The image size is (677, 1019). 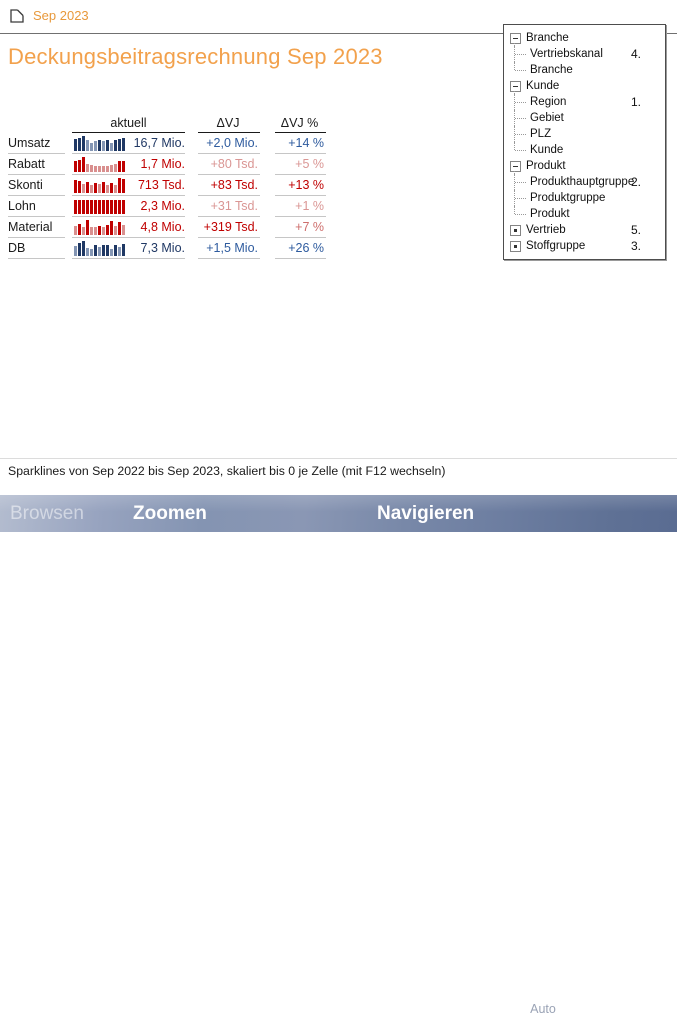 What do you see at coordinates (195, 56) in the screenshot?
I see `page-title: Deckungsbeitragsrechnung Sep 2023` at bounding box center [195, 56].